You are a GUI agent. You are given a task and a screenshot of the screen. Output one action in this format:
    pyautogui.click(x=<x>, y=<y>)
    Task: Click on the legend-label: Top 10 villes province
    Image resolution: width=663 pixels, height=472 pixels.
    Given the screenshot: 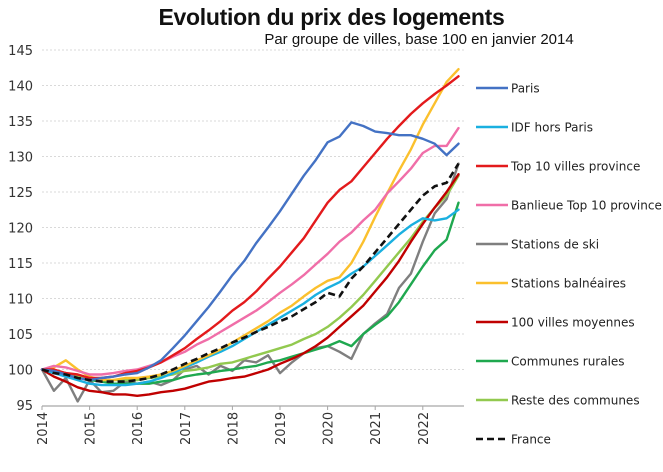 What is the action you would take?
    pyautogui.click(x=575, y=167)
    